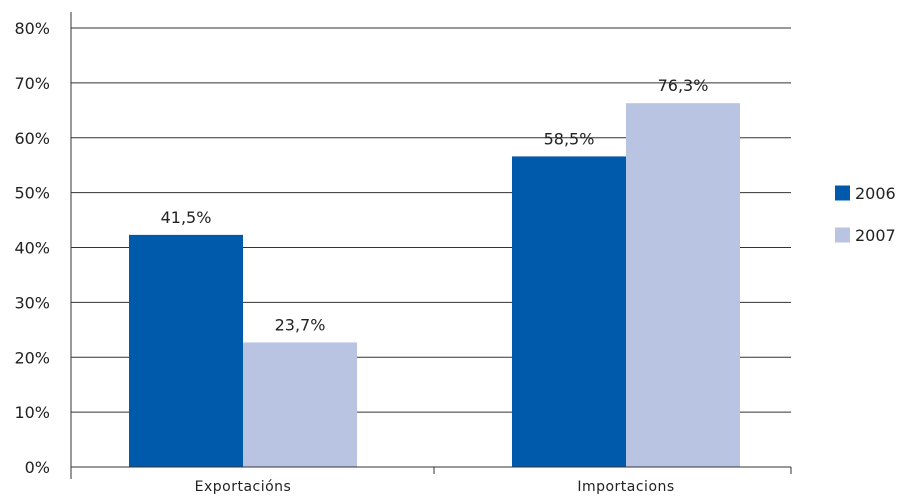 Image resolution: width=907 pixels, height=497 pixels. Describe the element at coordinates (842, 193) in the screenshot. I see `legend-swatch-2006` at that location.